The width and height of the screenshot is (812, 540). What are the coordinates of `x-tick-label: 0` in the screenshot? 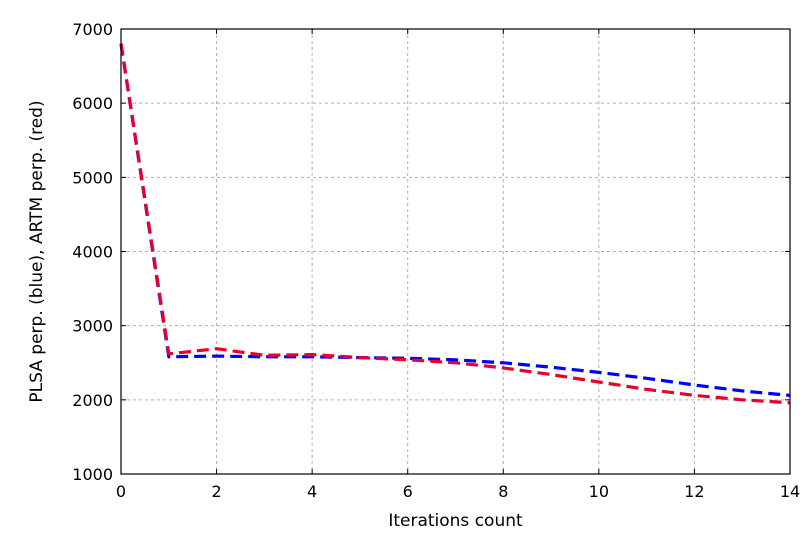 It's located at (121, 491).